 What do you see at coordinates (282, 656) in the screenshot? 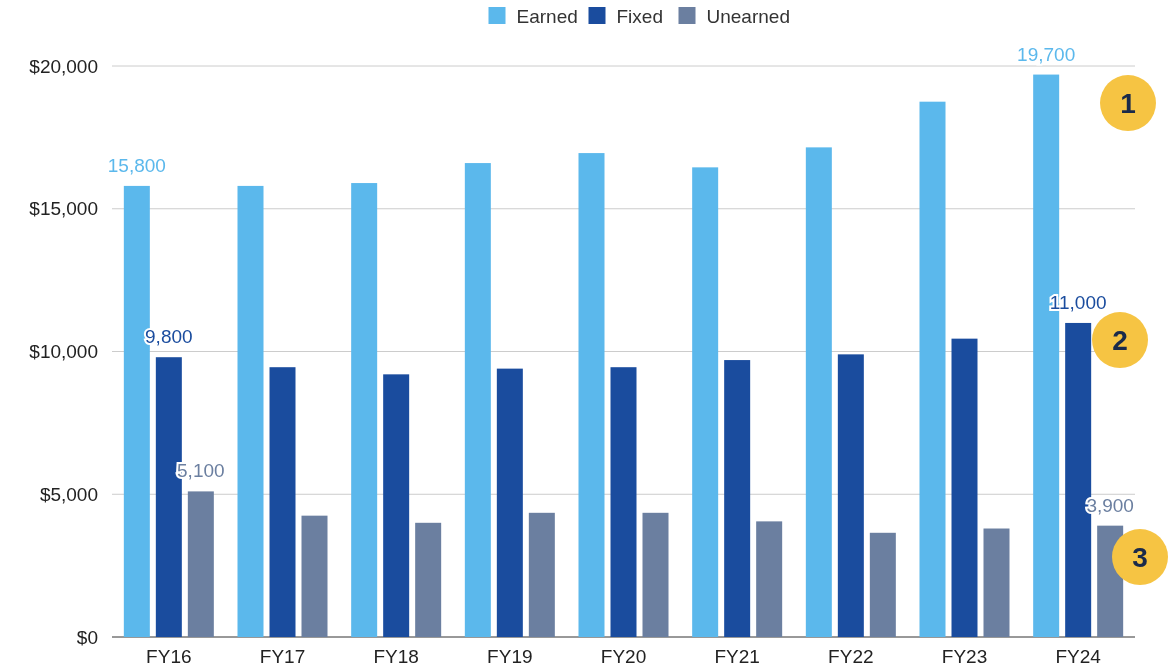
I see `x-tick-label: FY17` at bounding box center [282, 656].